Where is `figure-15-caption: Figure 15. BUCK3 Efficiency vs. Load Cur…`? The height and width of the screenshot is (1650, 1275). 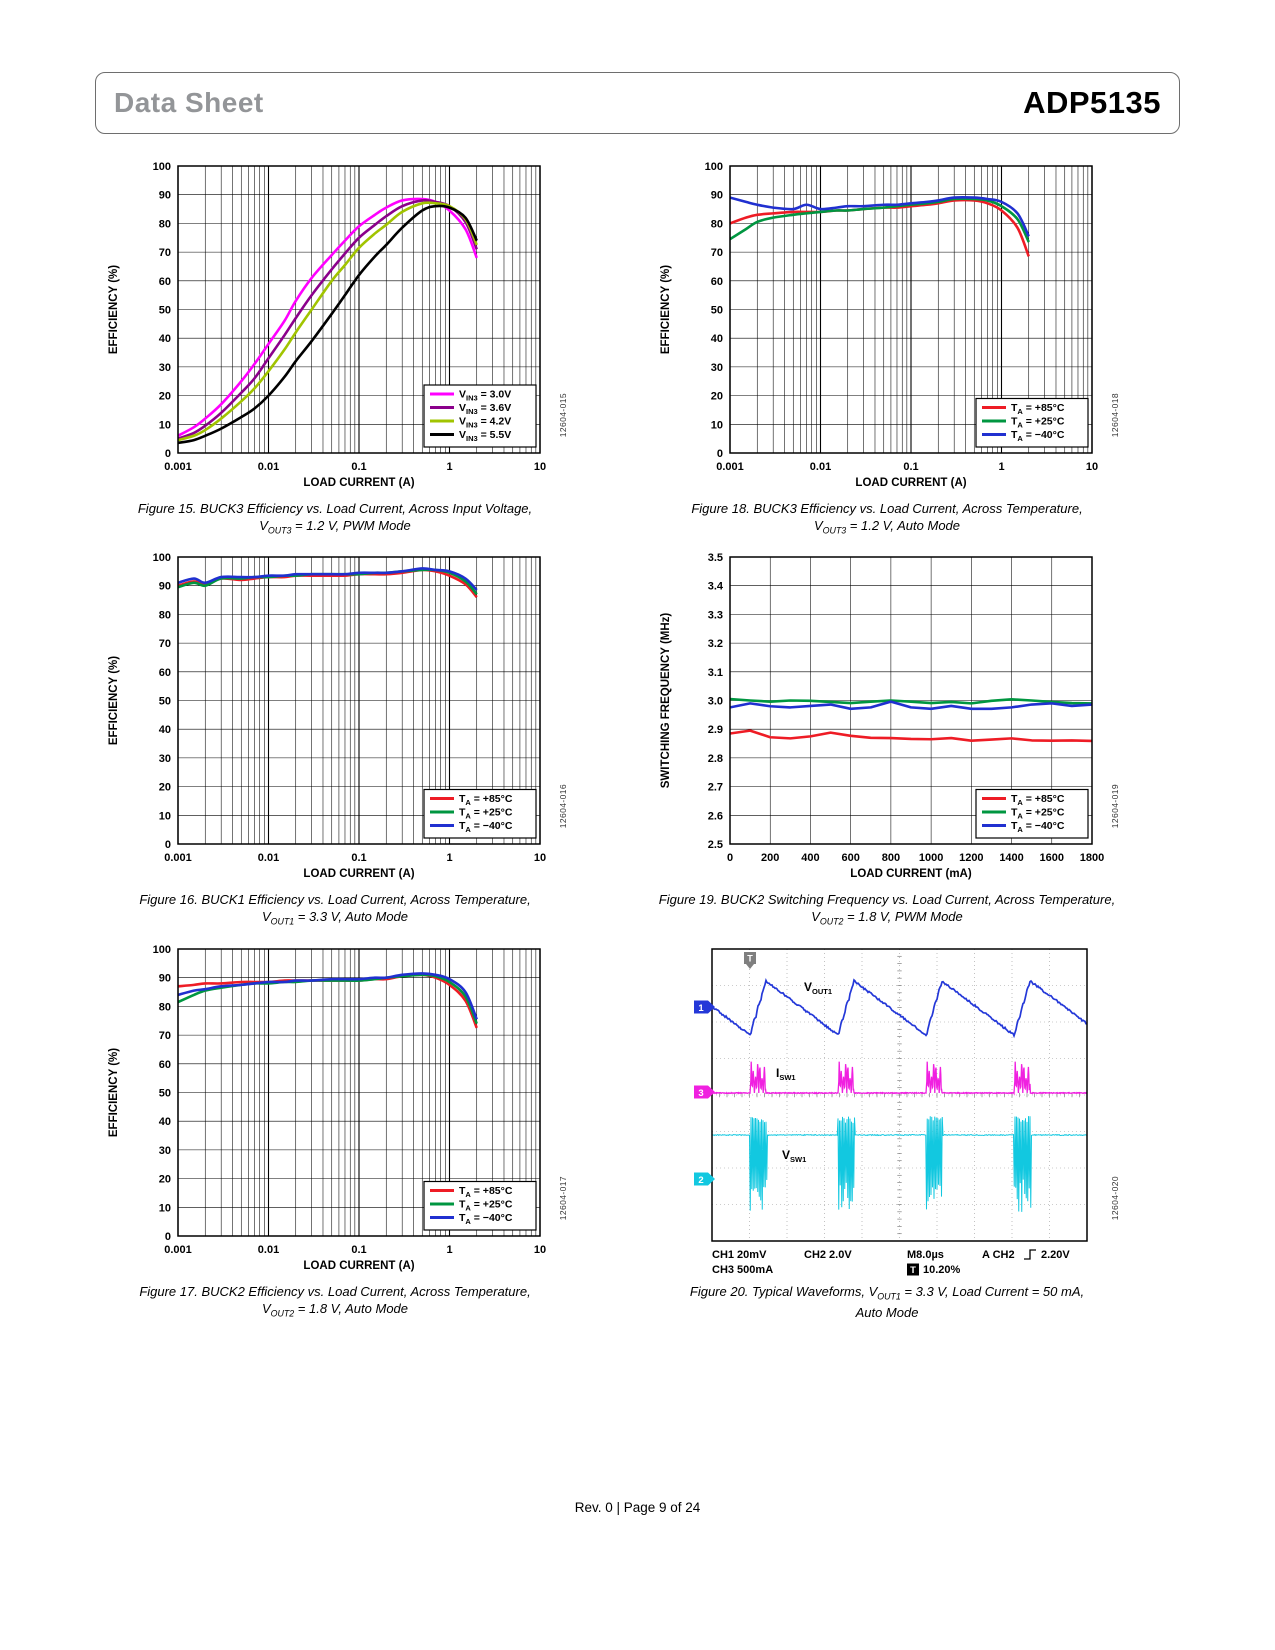 figure-15-caption: Figure 15. BUCK3 Efficiency vs. Load Cur… is located at coordinates (335, 520).